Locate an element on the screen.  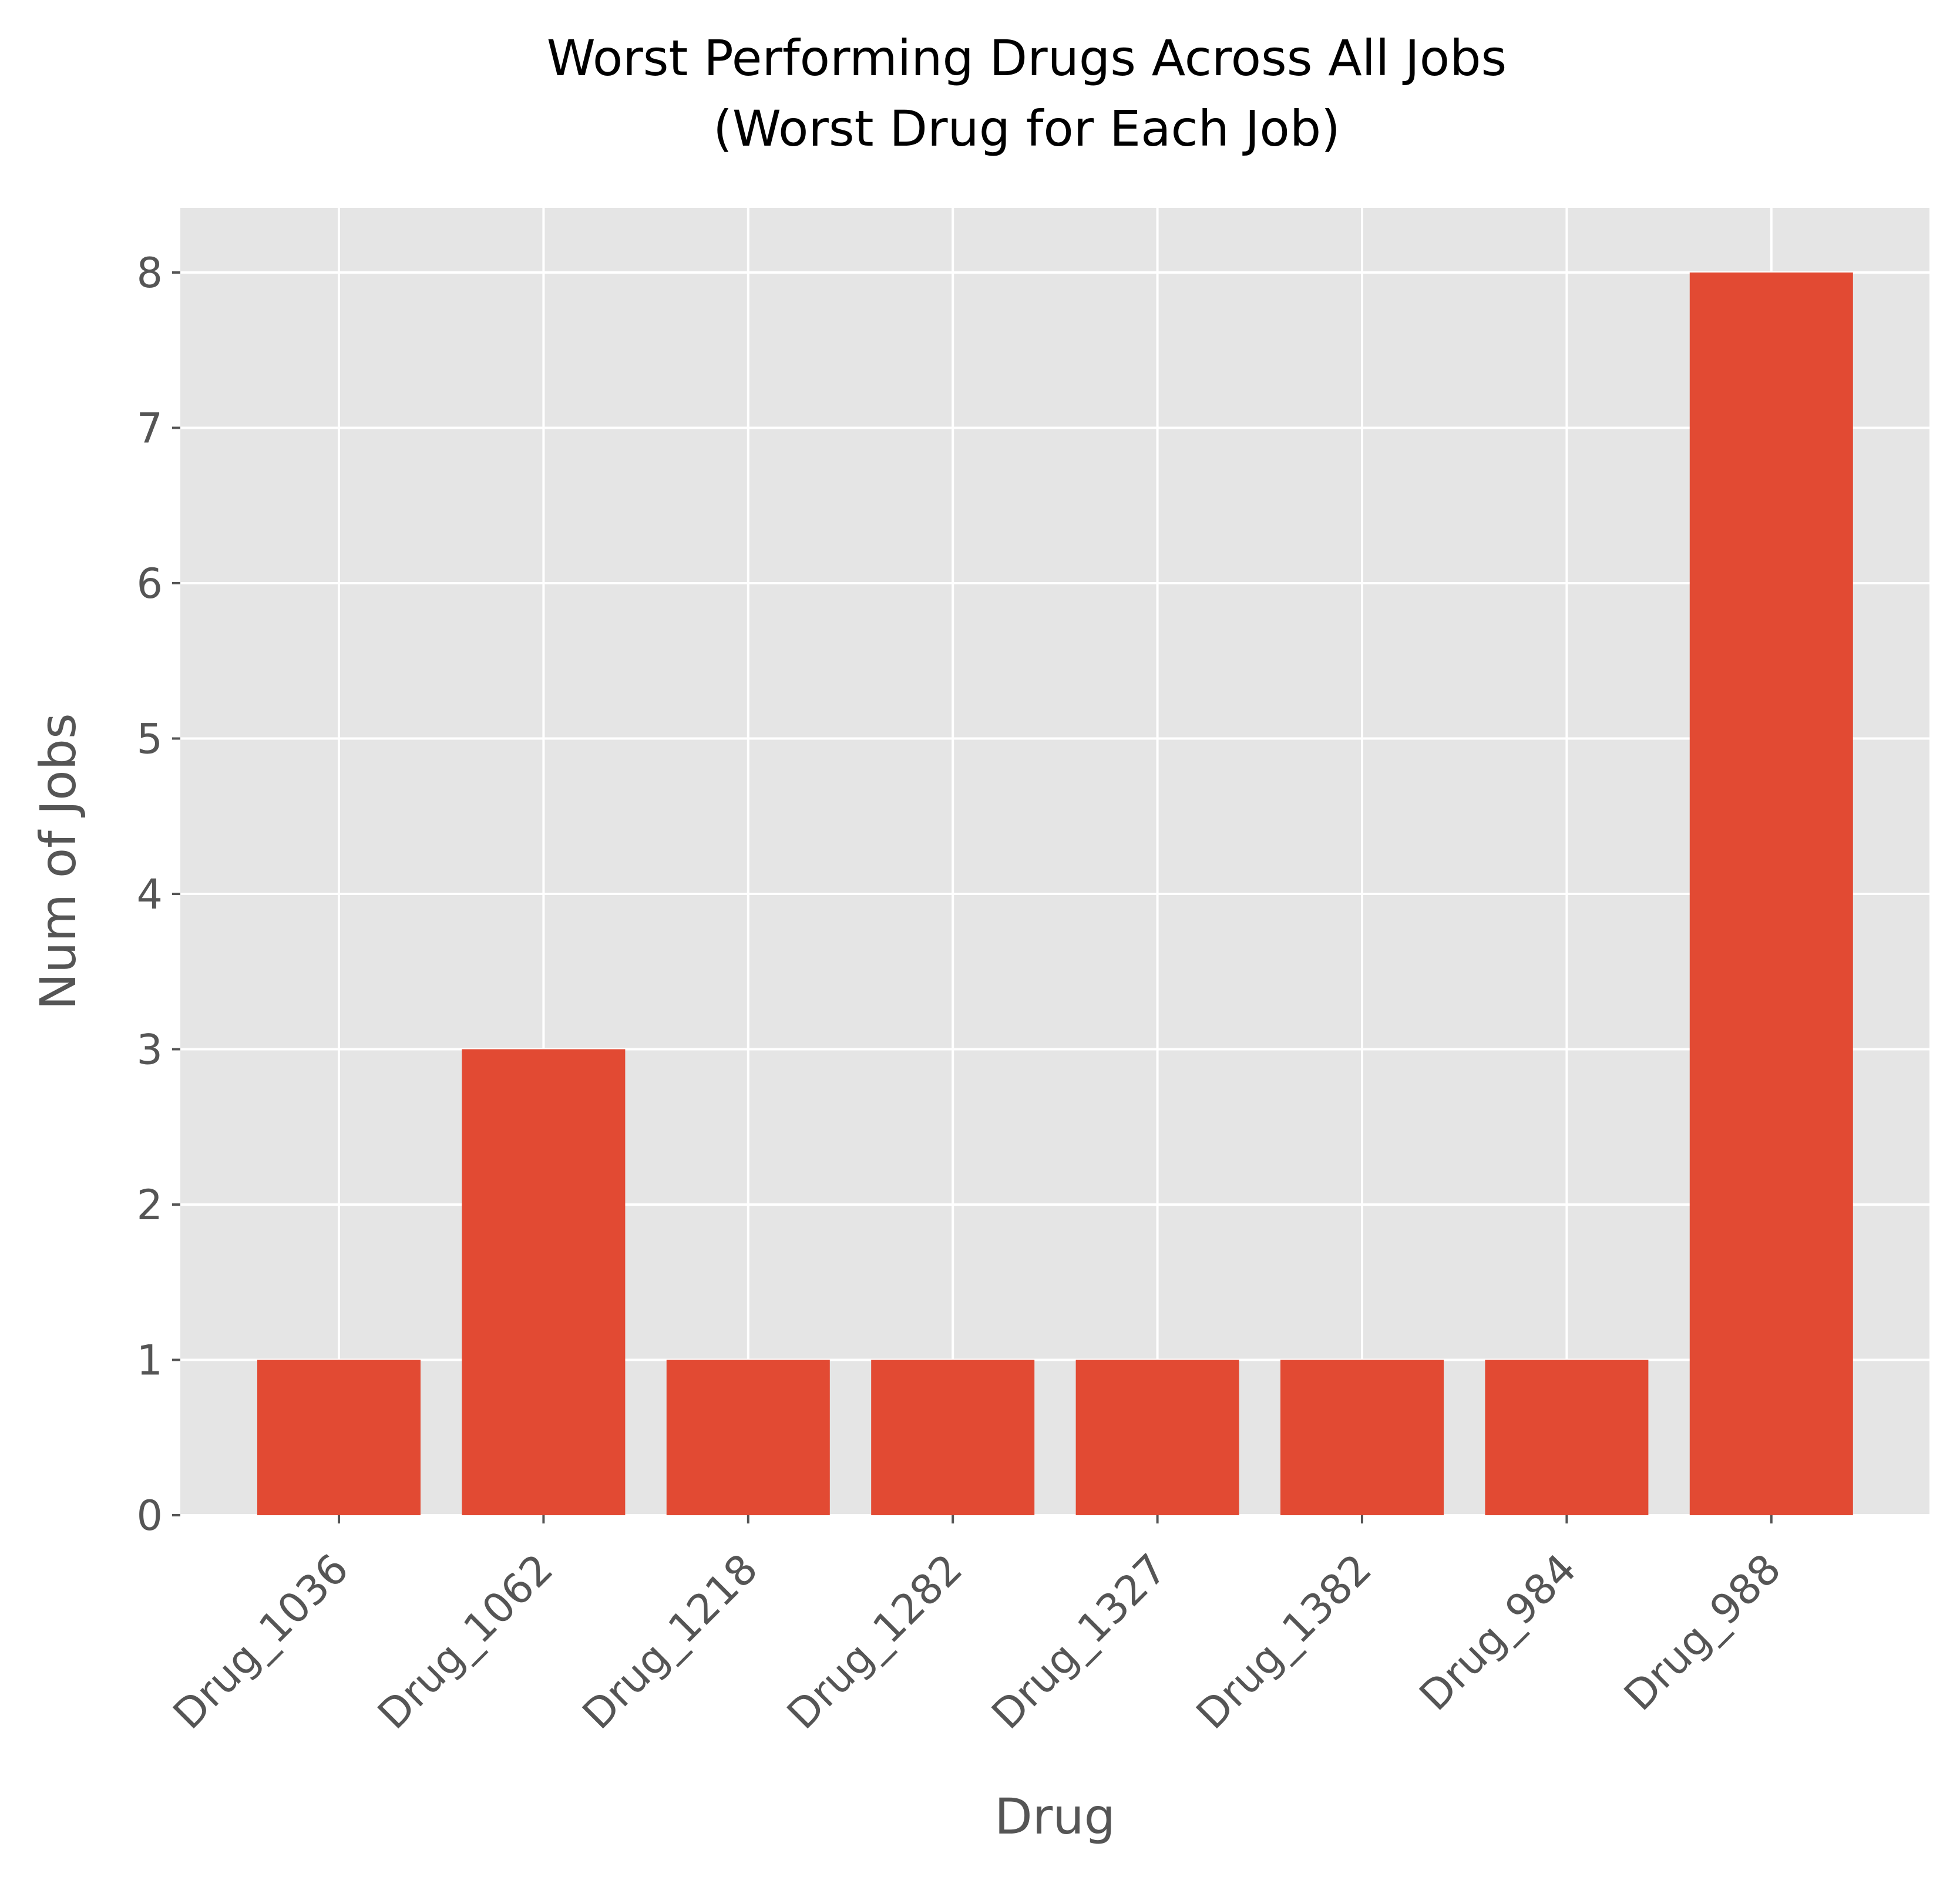
x-tick-label: Drug_1218 is located at coordinates (670, 1642).